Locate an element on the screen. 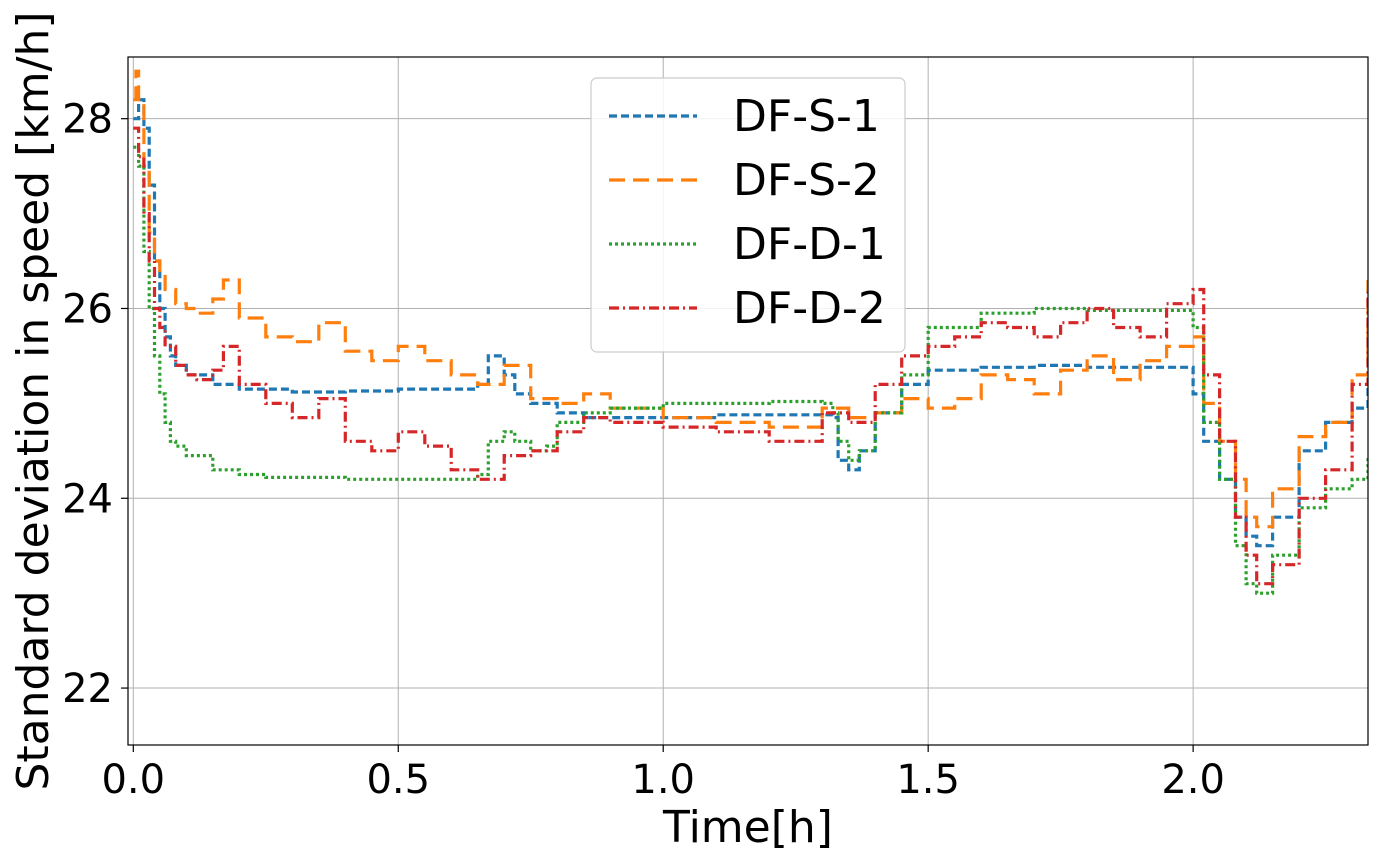 The width and height of the screenshot is (1381, 848). y-tick-label: 22 is located at coordinates (87, 689).